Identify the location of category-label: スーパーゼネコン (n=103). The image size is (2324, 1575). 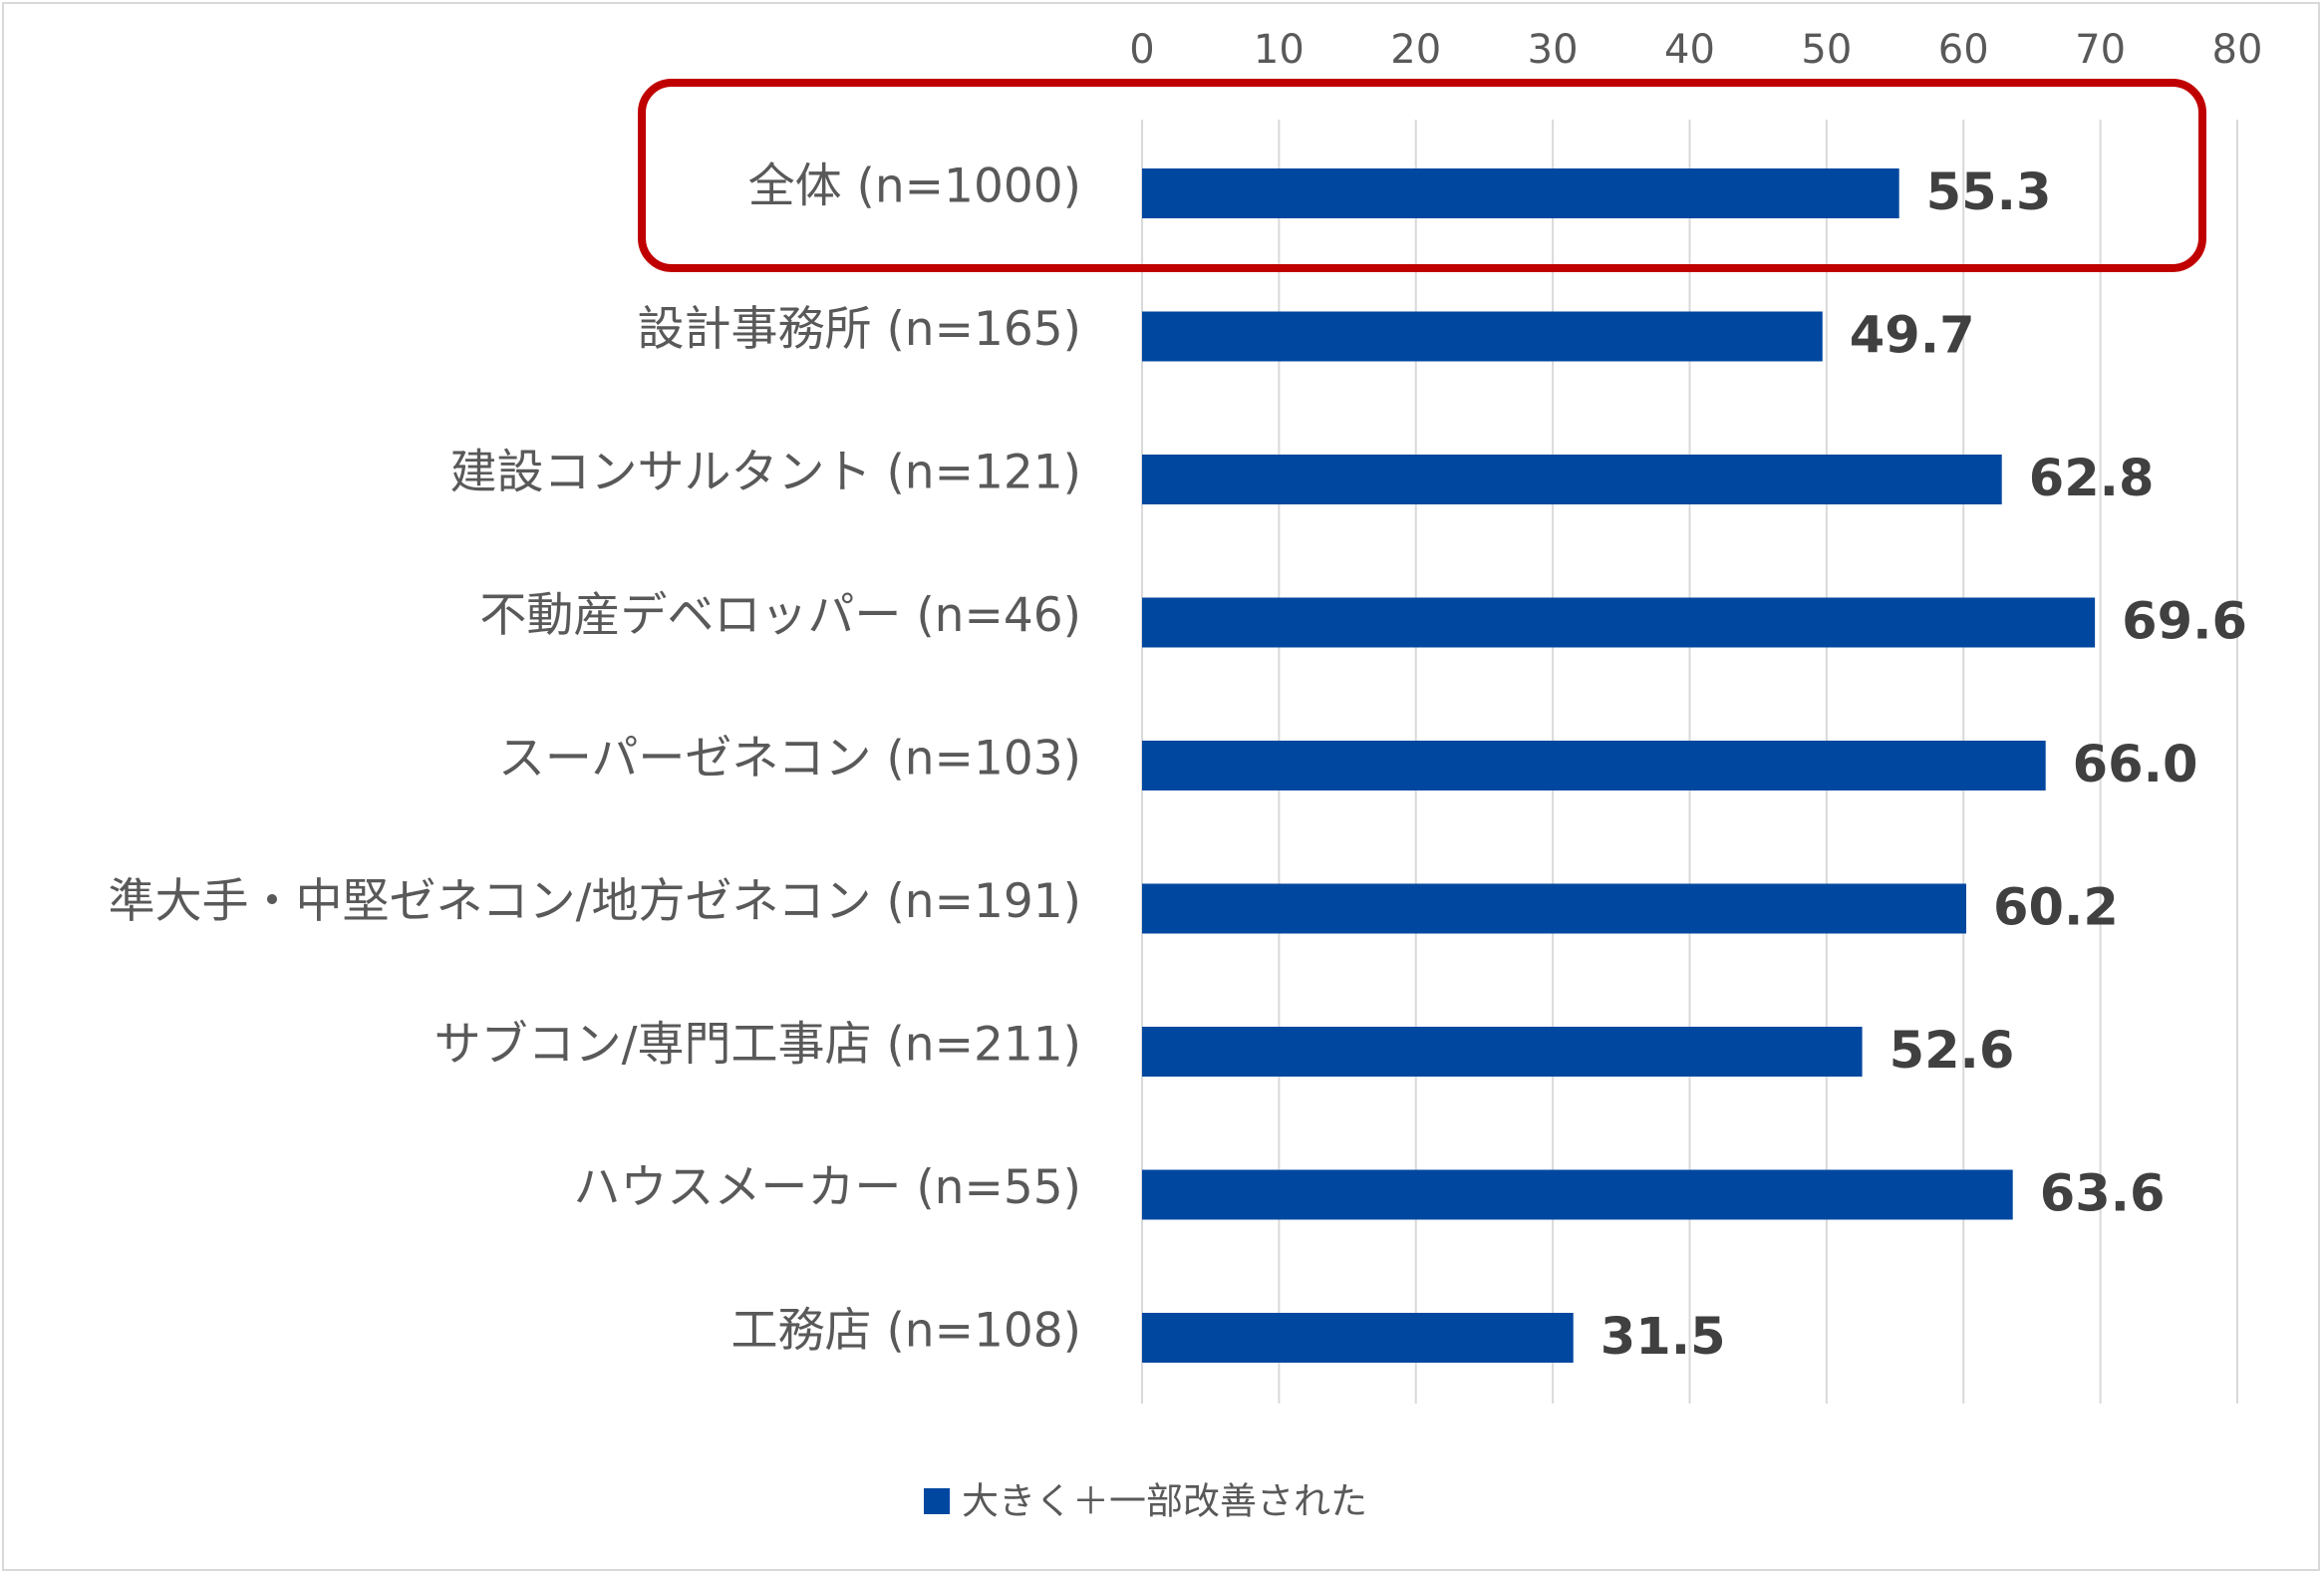
(789, 759).